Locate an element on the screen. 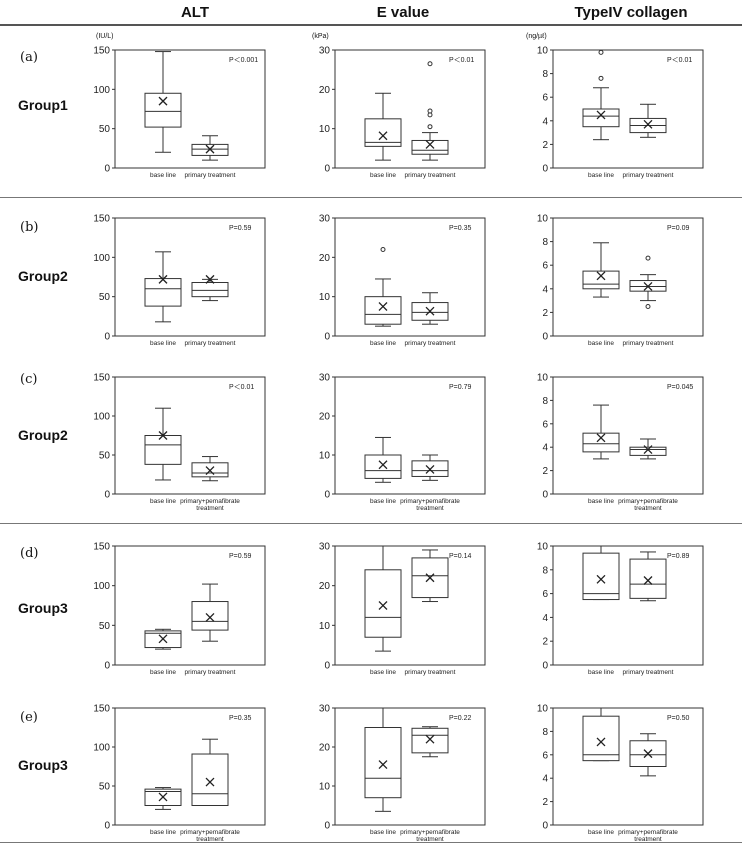 The image size is (742, 860). p-value-label: P=0.79 is located at coordinates (460, 387).